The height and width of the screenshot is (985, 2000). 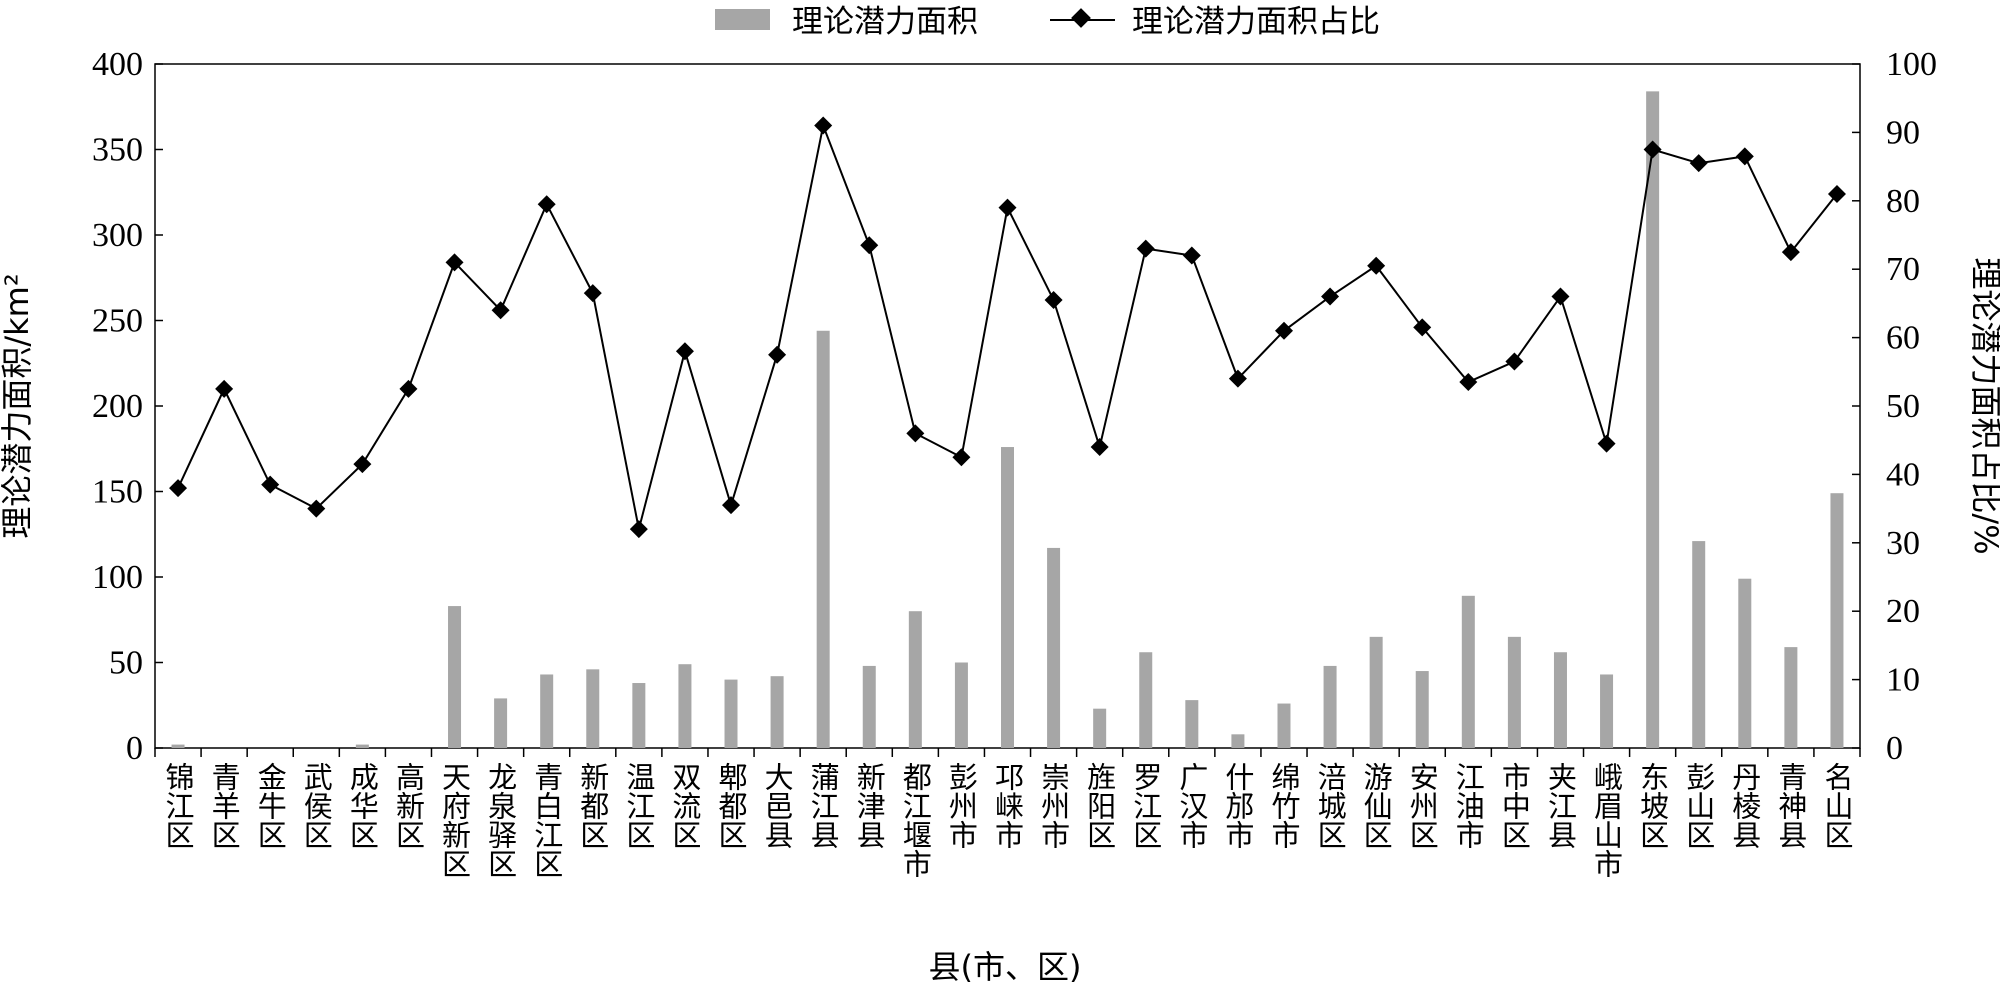 I want to click on category-label-12: 双流区, so click(x=685, y=805).